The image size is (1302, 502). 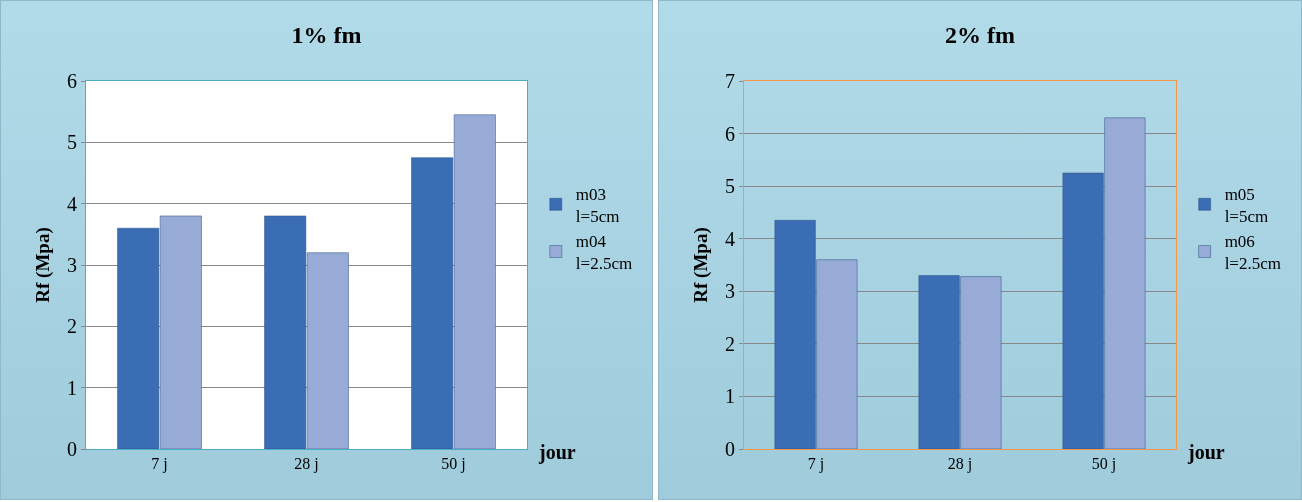 I want to click on legend-label: m06 l=2.5cm, so click(x=1252, y=253).